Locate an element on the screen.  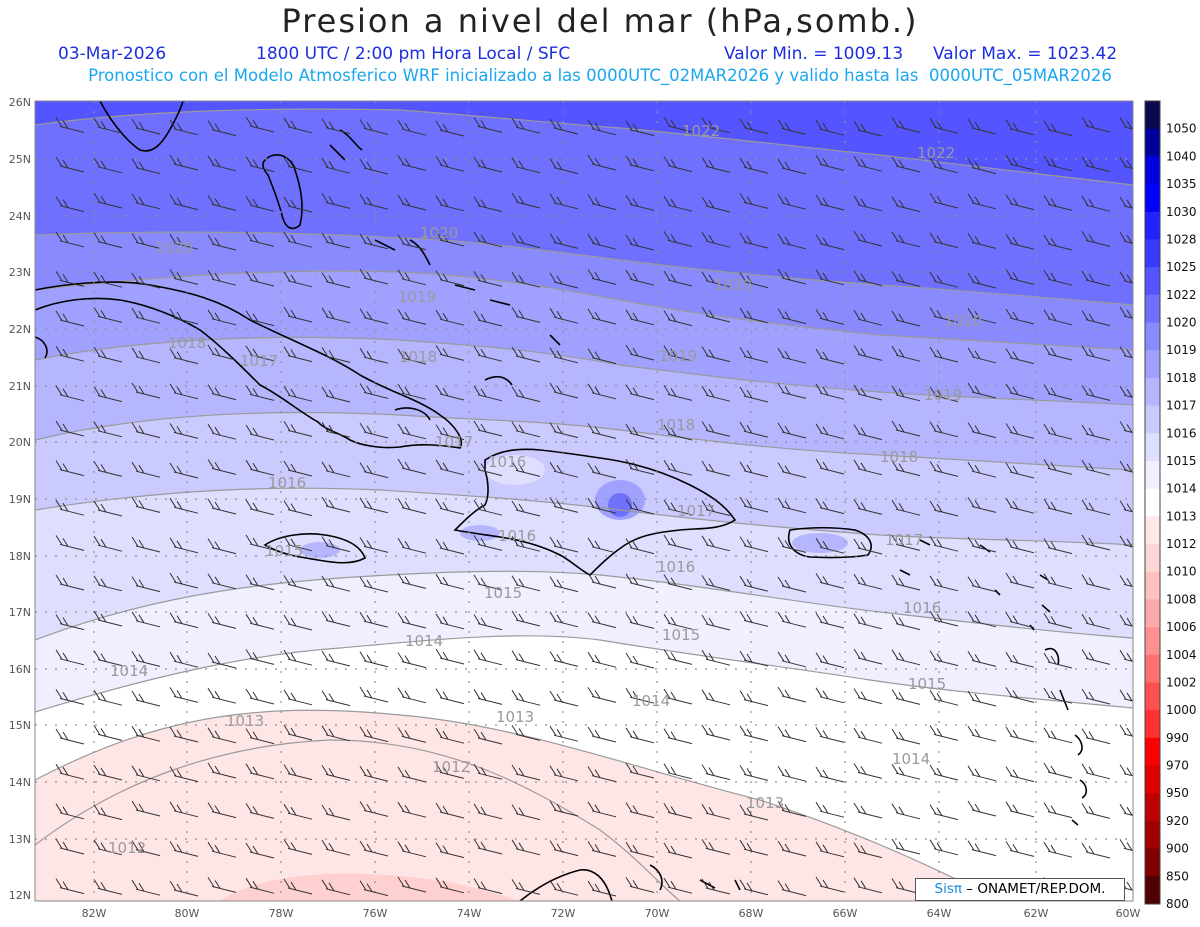
lon-label: 70W is located at coordinates (657, 913).